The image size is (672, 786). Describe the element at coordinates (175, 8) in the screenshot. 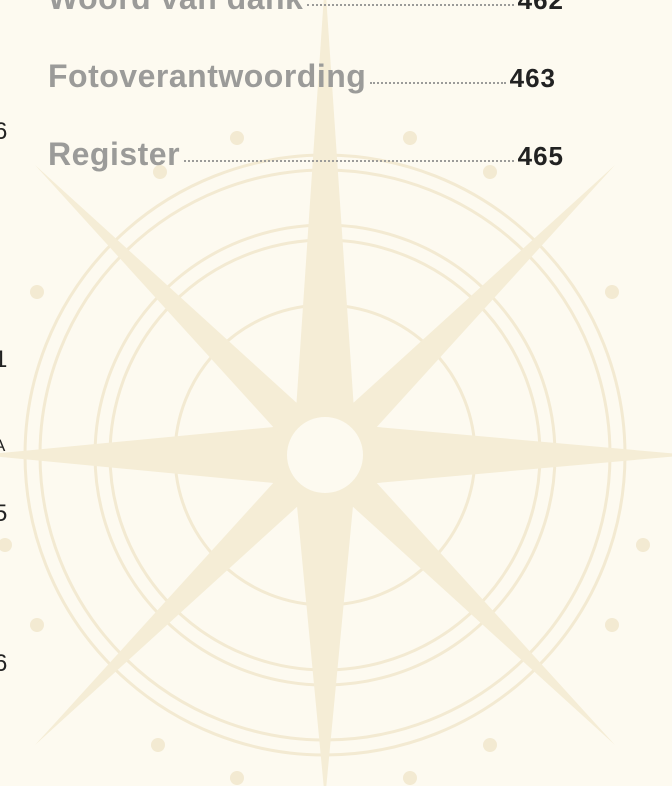

I see `entry-title: Woord van dank` at that location.